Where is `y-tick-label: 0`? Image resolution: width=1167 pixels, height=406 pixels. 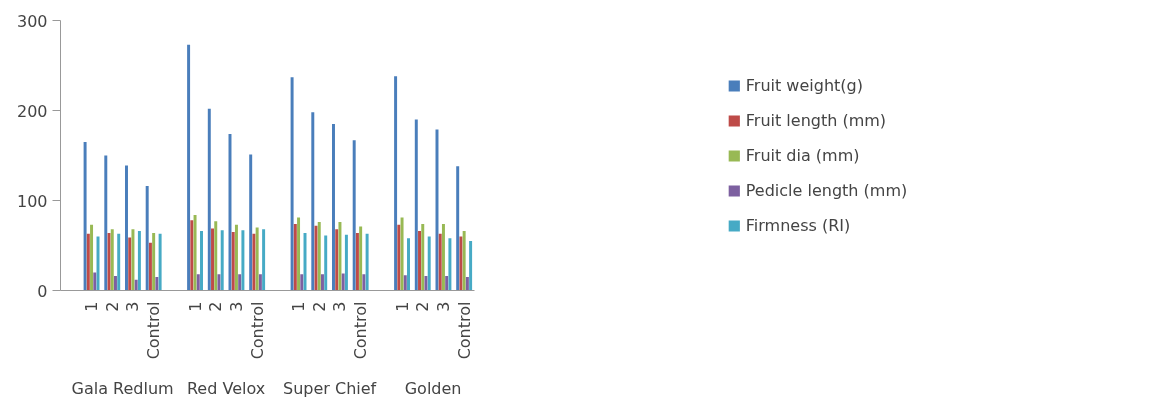
y-tick-label: 0 is located at coordinates (42, 291).